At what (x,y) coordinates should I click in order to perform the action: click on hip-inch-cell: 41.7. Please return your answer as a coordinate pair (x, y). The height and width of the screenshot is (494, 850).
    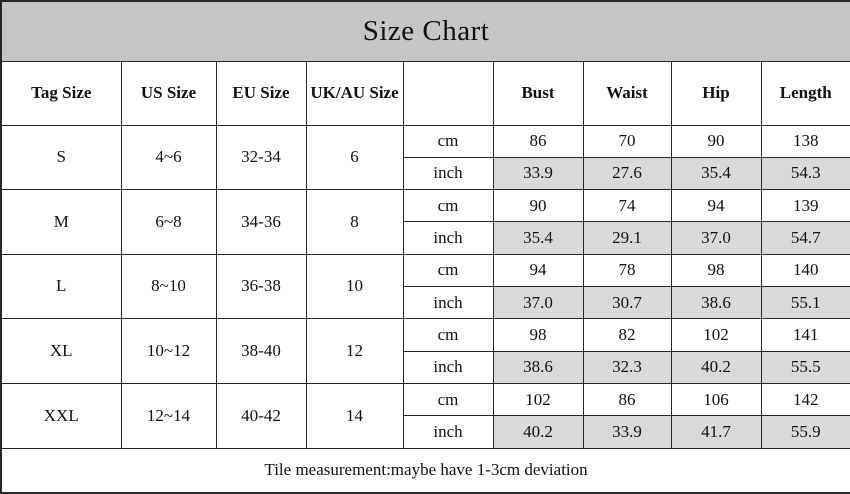
    Looking at the image, I should click on (716, 432).